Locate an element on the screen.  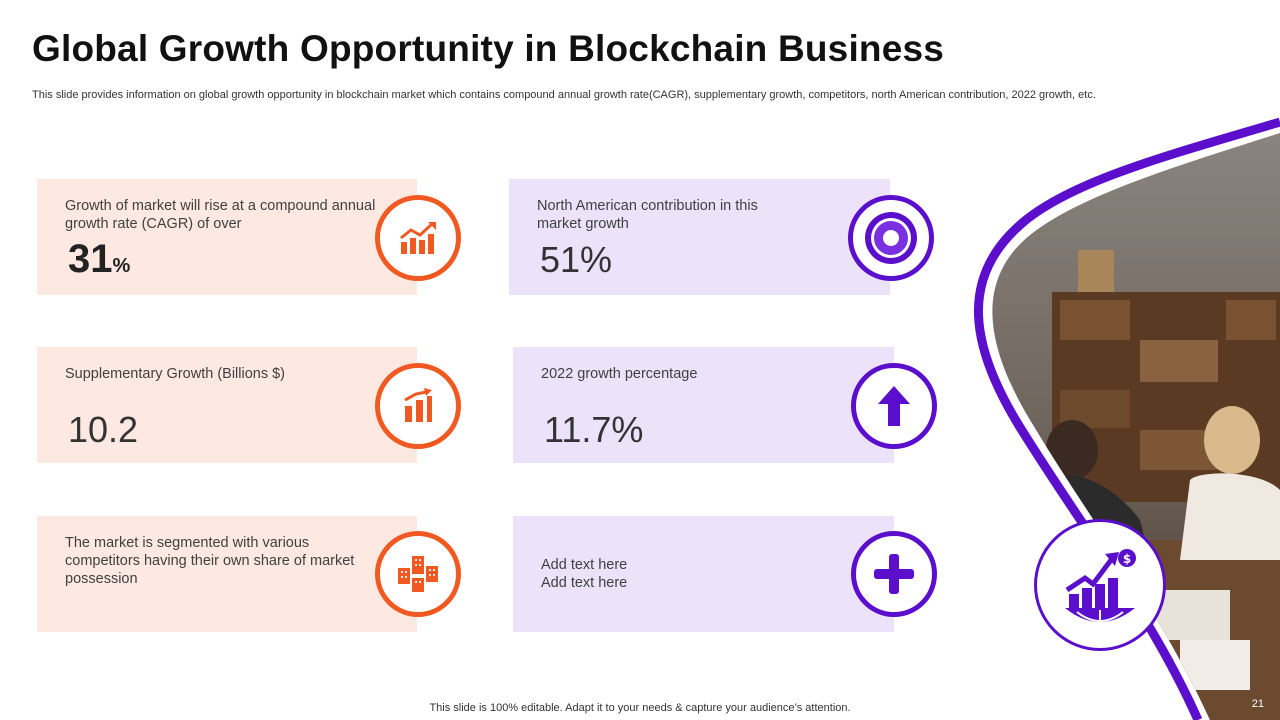
card-cagr-value: 31% is located at coordinates (99, 259).